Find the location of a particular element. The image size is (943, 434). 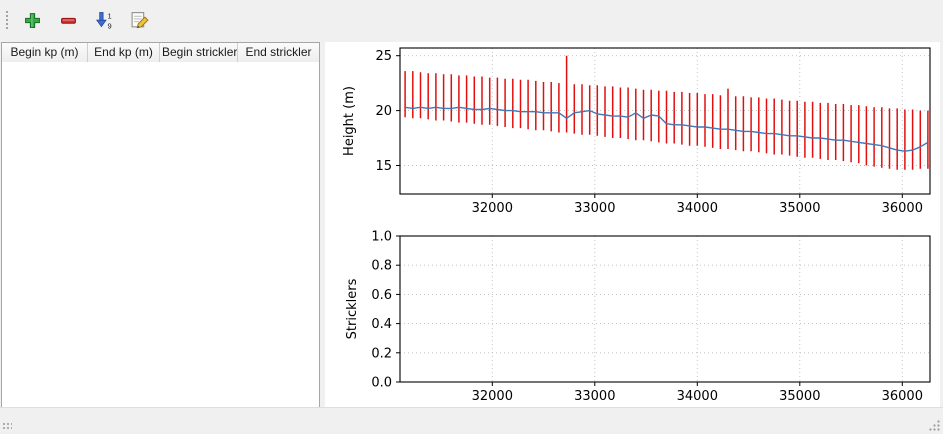

sort-button: 1 9 is located at coordinates (104, 20).